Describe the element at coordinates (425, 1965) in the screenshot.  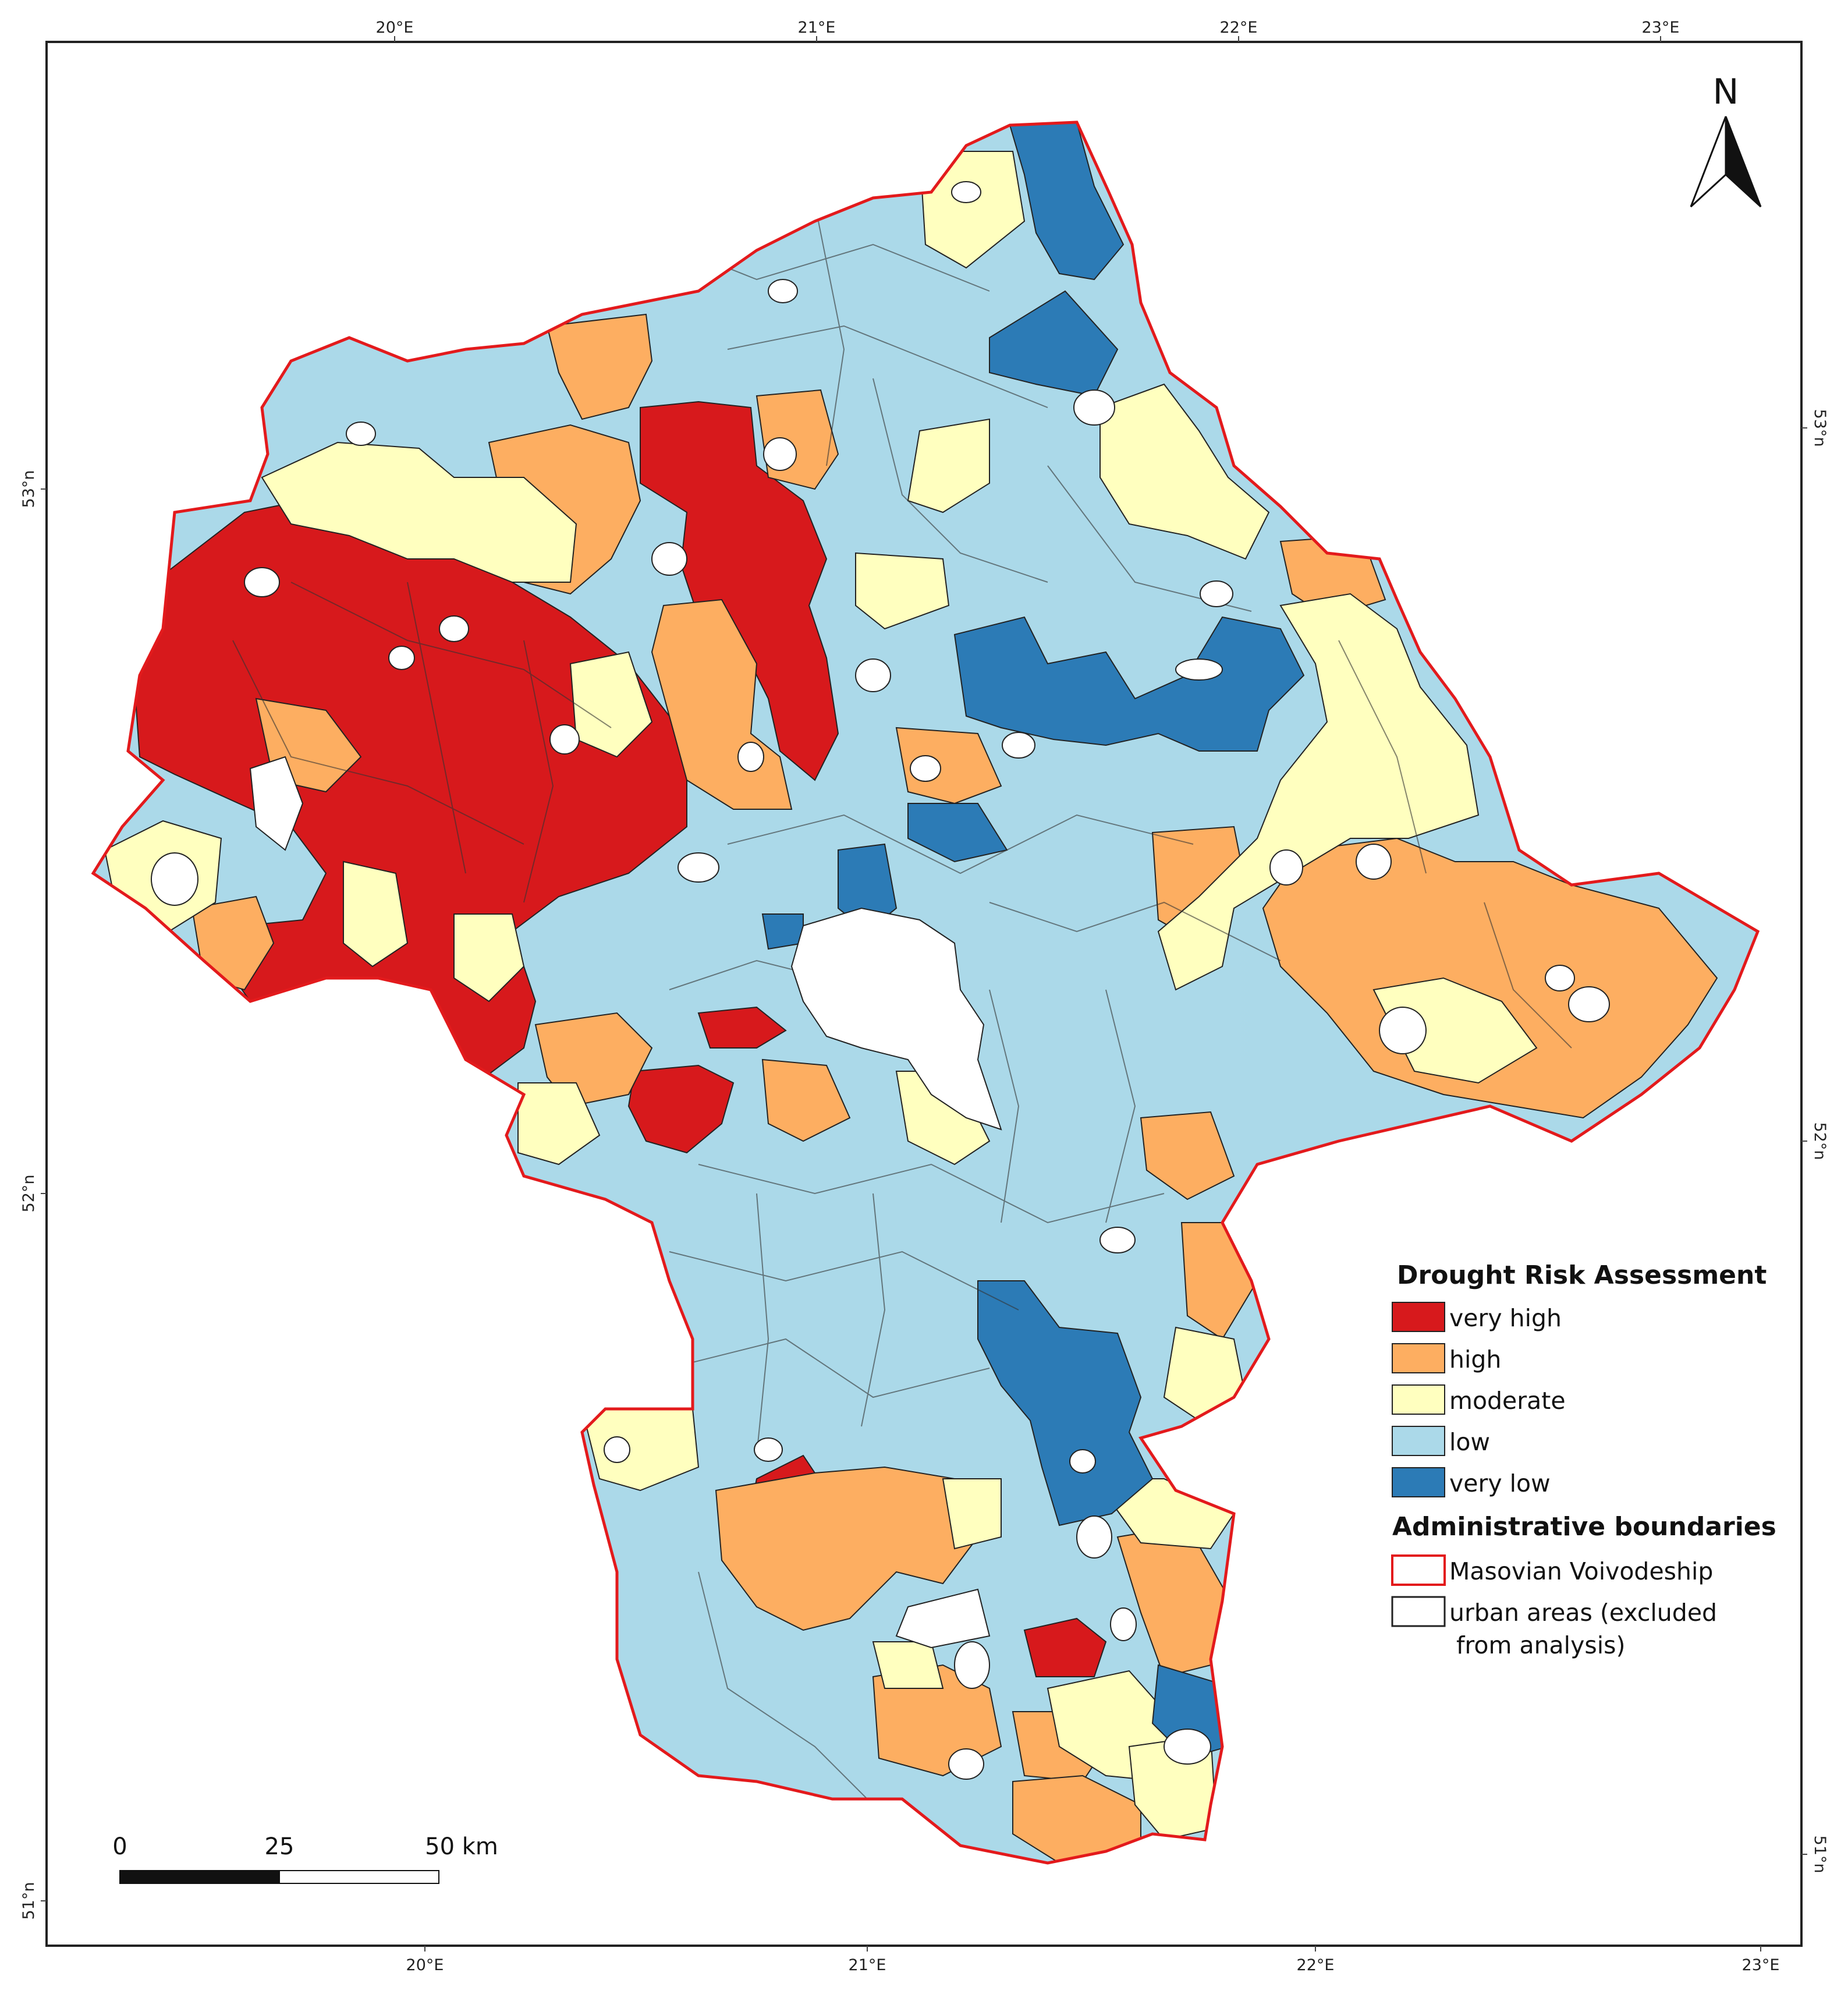
I see `bottom-lon-tick: 20°E` at that location.